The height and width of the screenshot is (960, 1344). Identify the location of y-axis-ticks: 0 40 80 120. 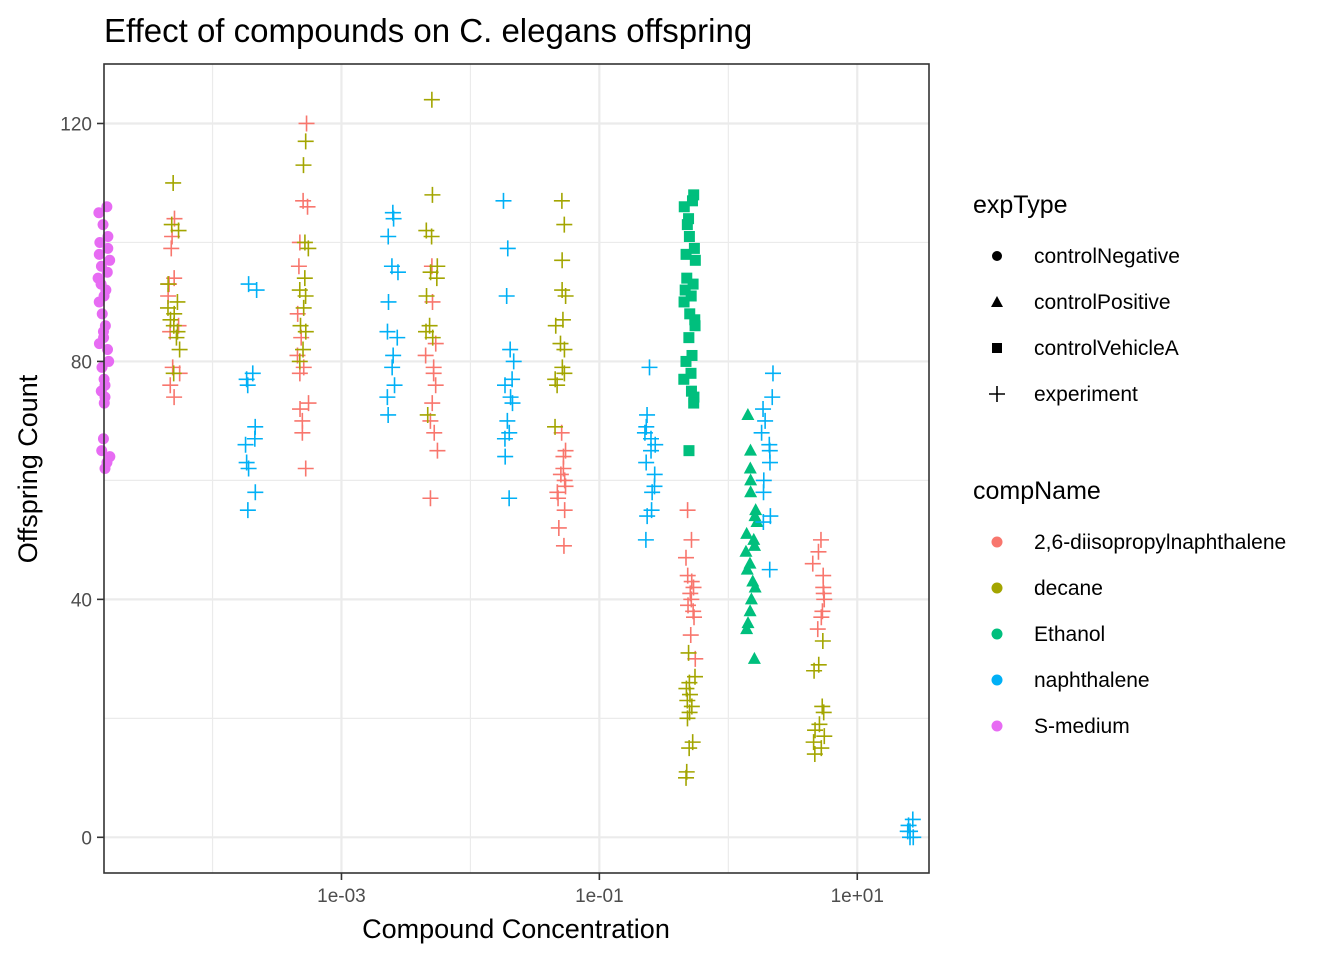
(82, 481).